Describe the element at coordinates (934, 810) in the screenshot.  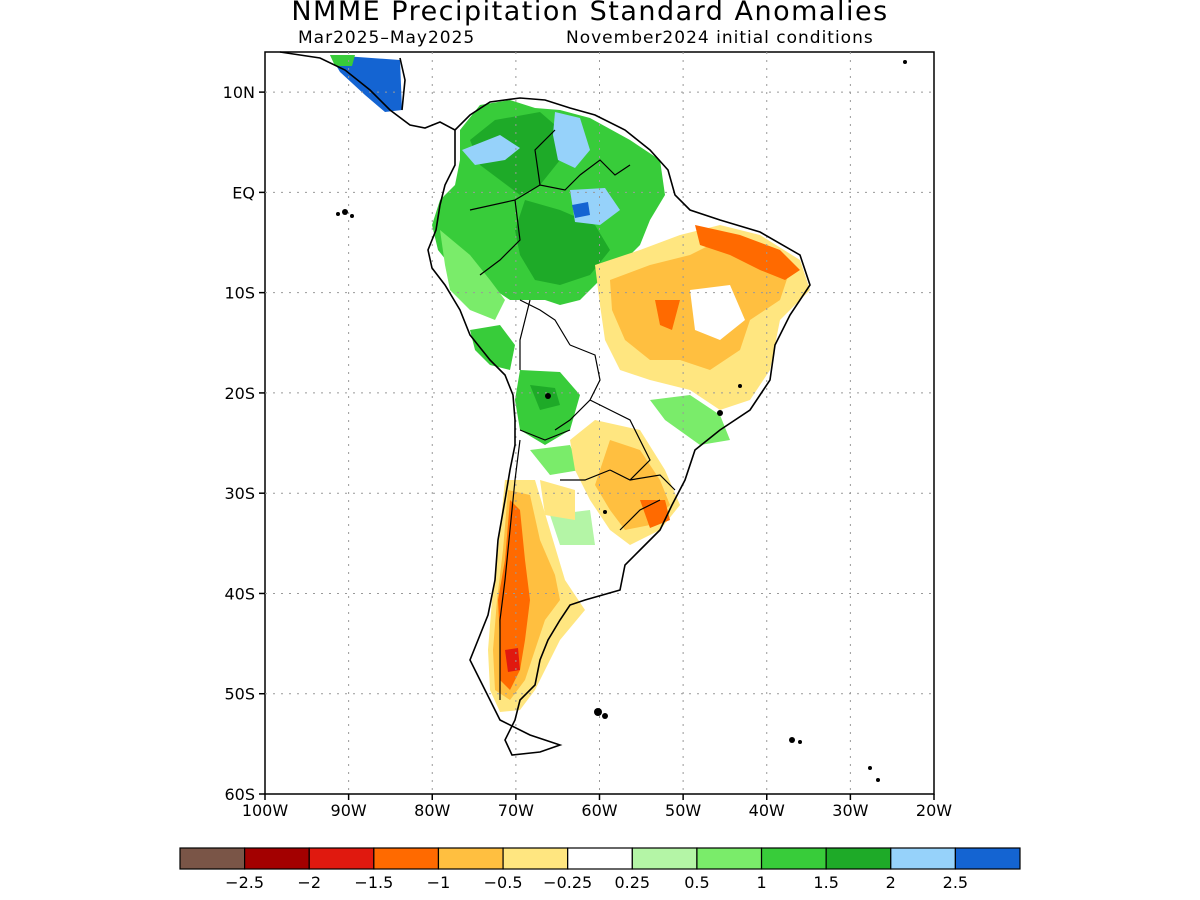
I see `lon-tick-label: 20W` at that location.